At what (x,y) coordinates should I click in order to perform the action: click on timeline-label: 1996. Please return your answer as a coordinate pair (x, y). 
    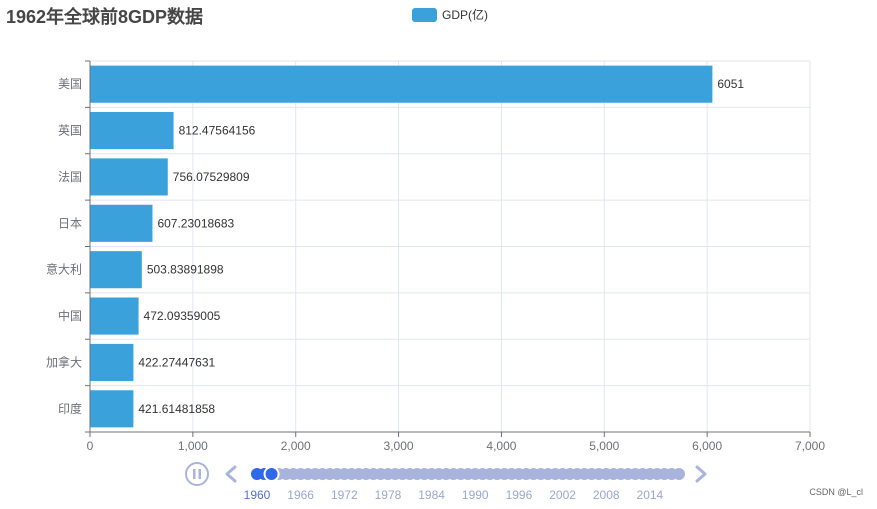
    Looking at the image, I should click on (519, 495).